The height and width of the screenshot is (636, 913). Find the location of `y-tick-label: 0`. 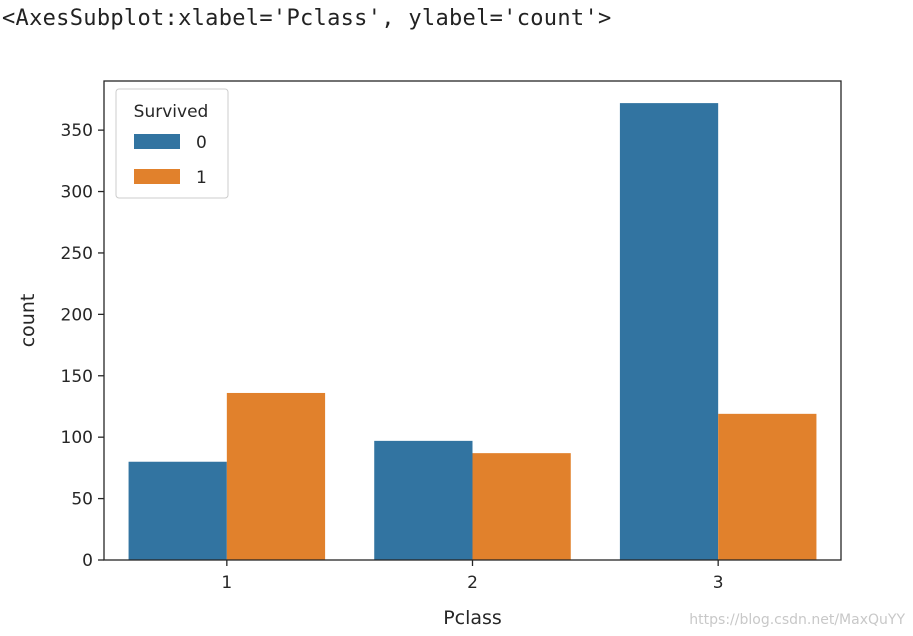

y-tick-label: 0 is located at coordinates (87, 561).